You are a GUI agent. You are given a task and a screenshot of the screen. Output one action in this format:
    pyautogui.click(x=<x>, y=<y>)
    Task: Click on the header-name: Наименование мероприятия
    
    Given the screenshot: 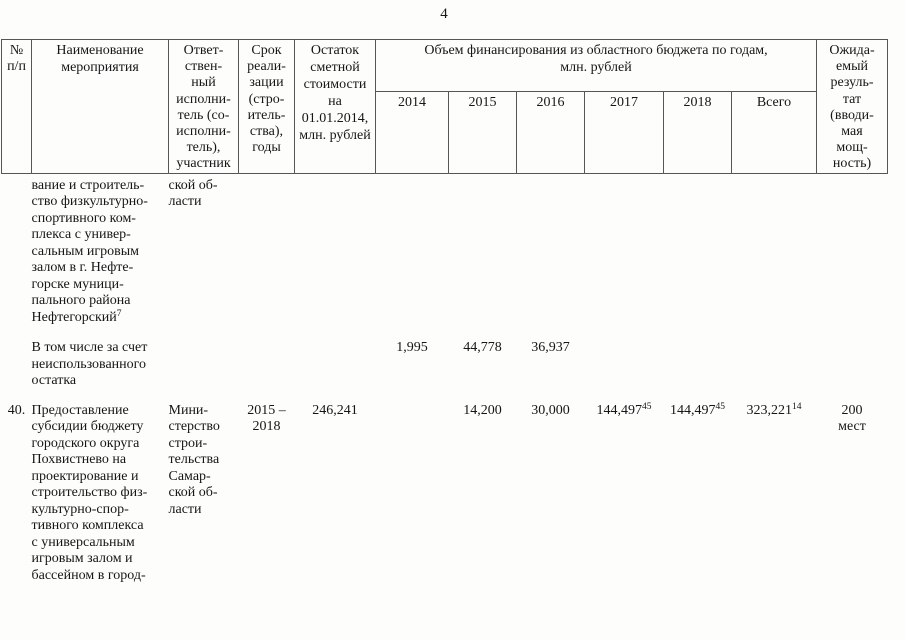 What is the action you would take?
    pyautogui.click(x=100, y=106)
    